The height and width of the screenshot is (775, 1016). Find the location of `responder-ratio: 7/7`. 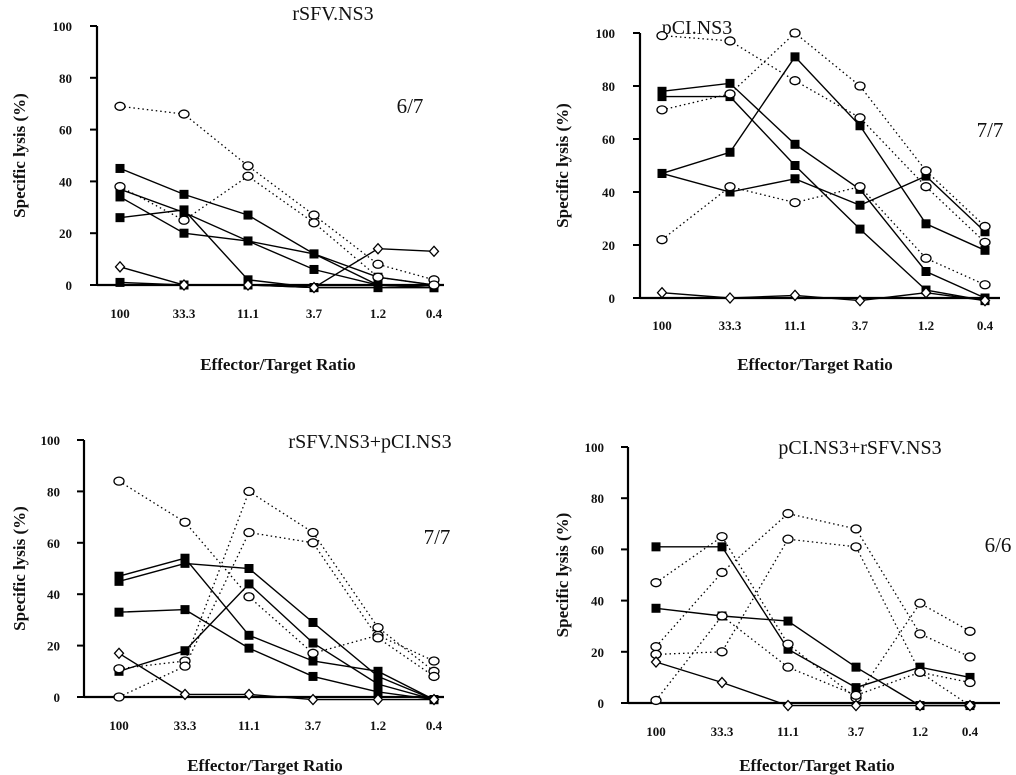

responder-ratio: 7/7 is located at coordinates (990, 130).